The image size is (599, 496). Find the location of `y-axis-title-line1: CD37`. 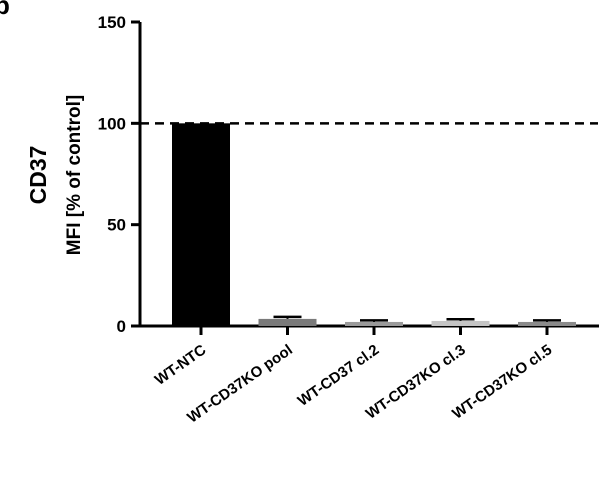

y-axis-title-line1: CD37 is located at coordinates (38, 175).